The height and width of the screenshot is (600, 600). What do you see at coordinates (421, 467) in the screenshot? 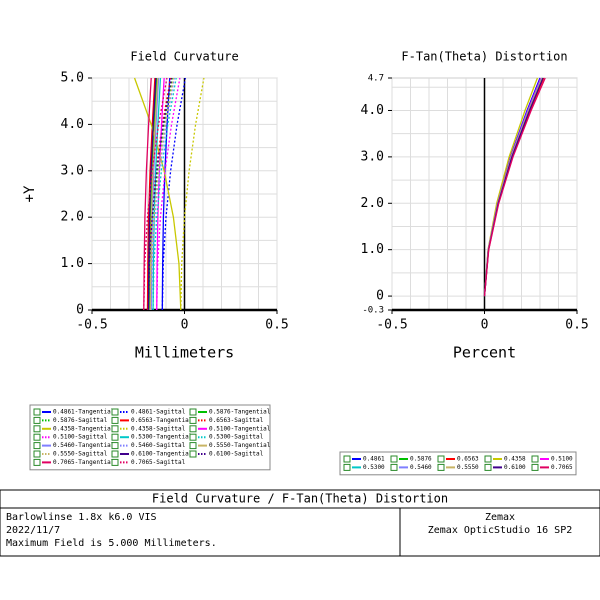
I see `legend-label: 0.5460` at bounding box center [421, 467].